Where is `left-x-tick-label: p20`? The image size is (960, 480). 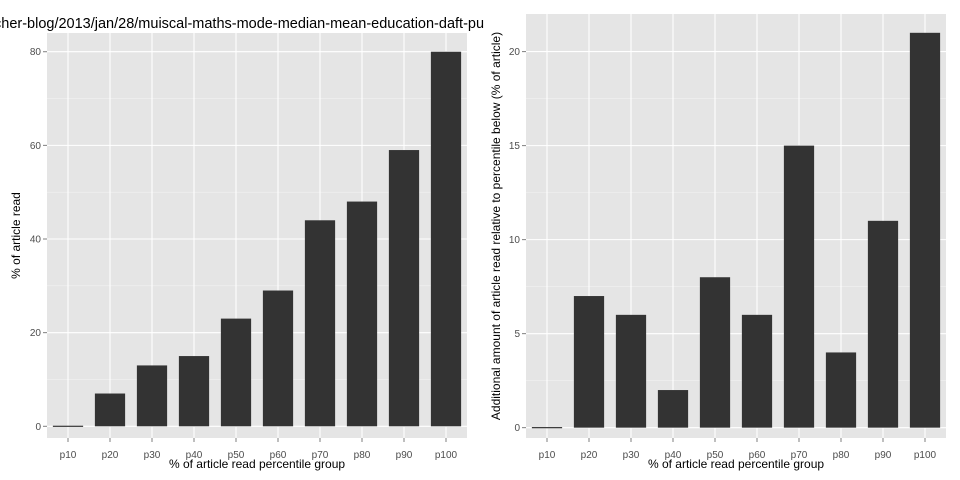 left-x-tick-label: p20 is located at coordinates (110, 455).